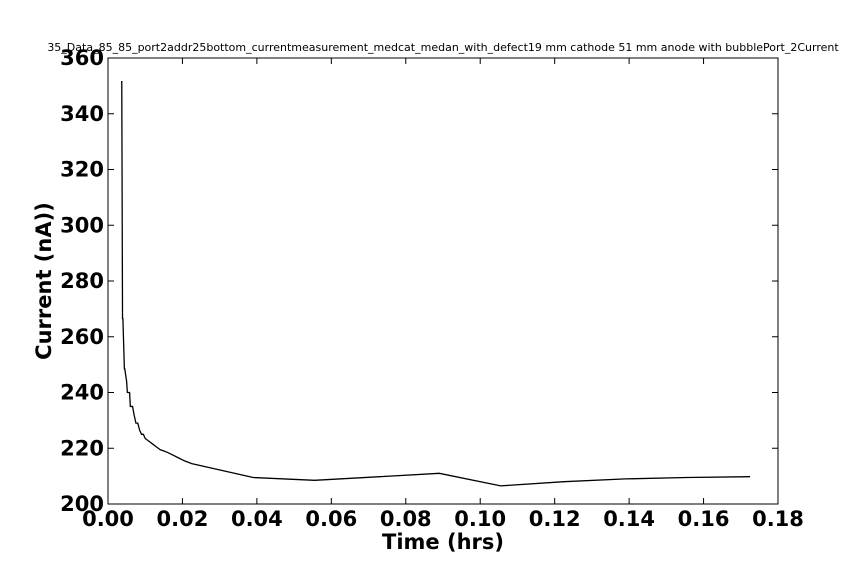 Image resolution: width=864 pixels, height=576 pixels. What do you see at coordinates (555, 519) in the screenshot?
I see `x-tick-label: 0.12` at bounding box center [555, 519].